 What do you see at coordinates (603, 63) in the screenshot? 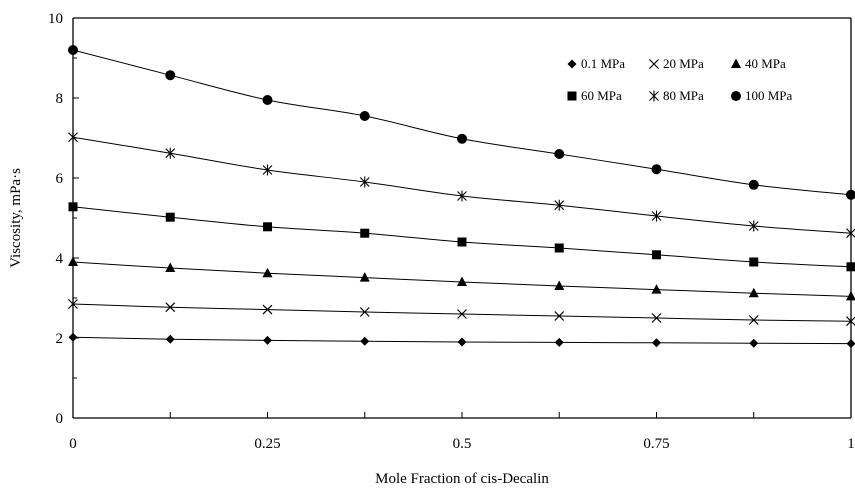
I see `legend-entry: 0.1 MPa` at bounding box center [603, 63].